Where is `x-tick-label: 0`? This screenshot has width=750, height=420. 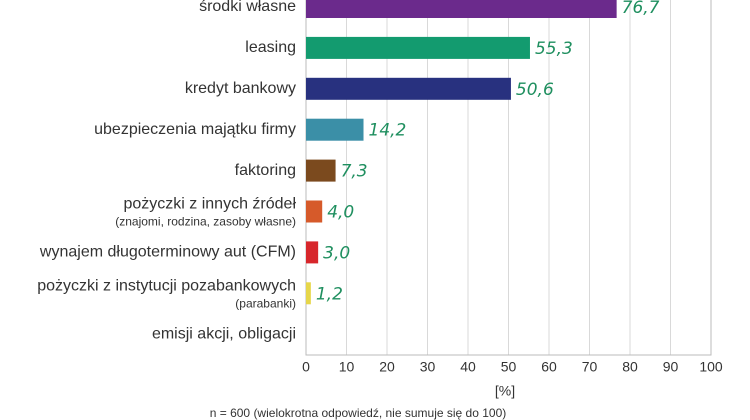
x-tick-label: 0 is located at coordinates (306, 367).